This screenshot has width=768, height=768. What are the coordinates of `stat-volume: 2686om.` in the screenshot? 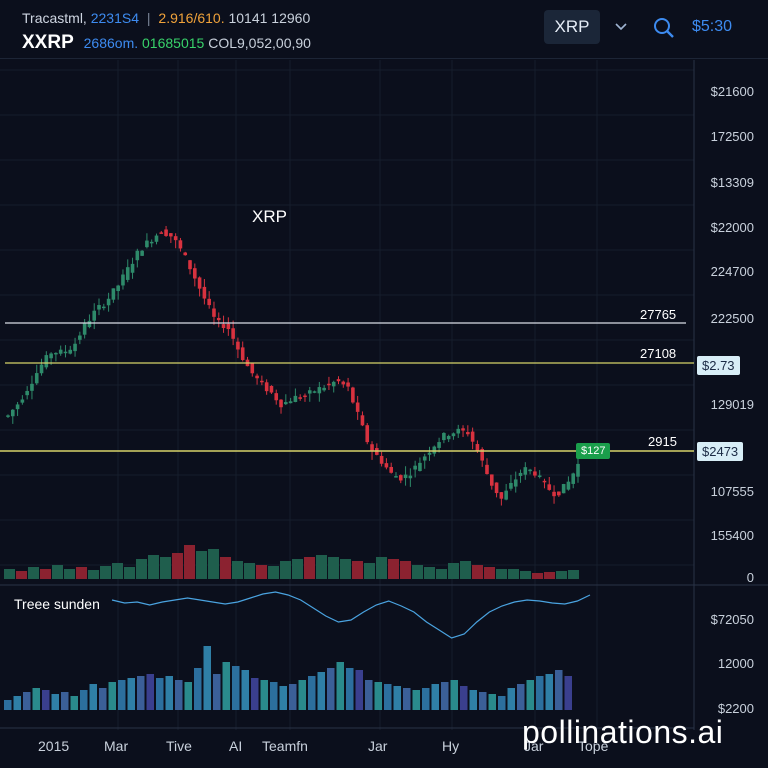 It's located at (111, 43).